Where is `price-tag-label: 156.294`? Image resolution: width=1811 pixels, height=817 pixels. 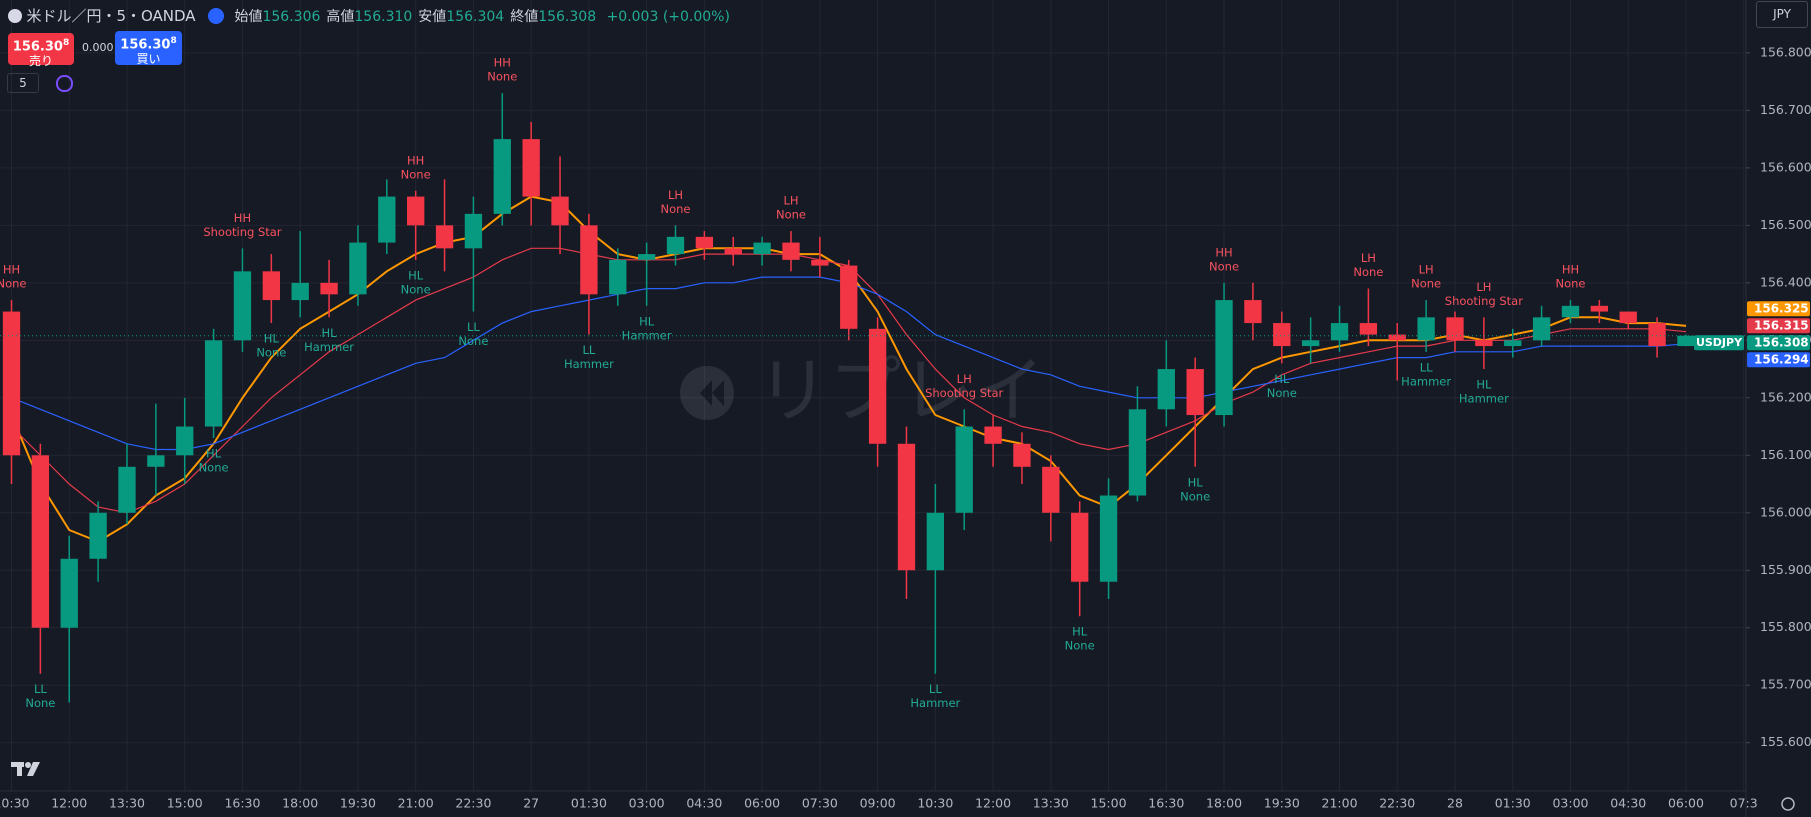 price-tag-label: 156.294 is located at coordinates (1781, 359).